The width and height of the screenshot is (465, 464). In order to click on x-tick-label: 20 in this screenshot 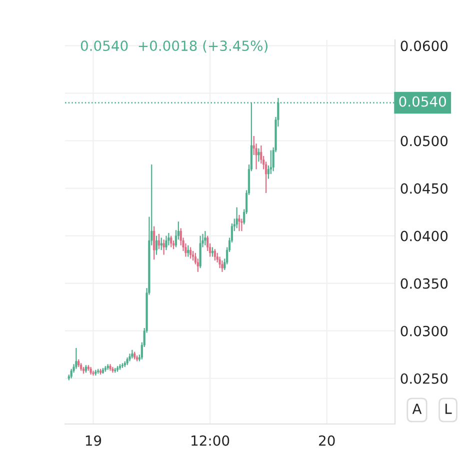, I will do `click(327, 440)`.